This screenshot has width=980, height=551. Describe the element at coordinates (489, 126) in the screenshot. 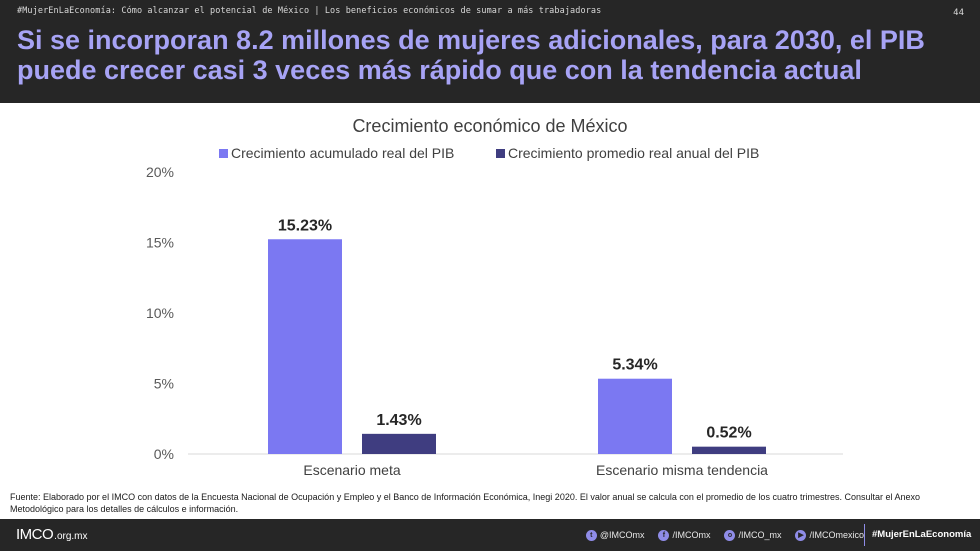

I see `chart-title: Crecimiento económico de México` at that location.